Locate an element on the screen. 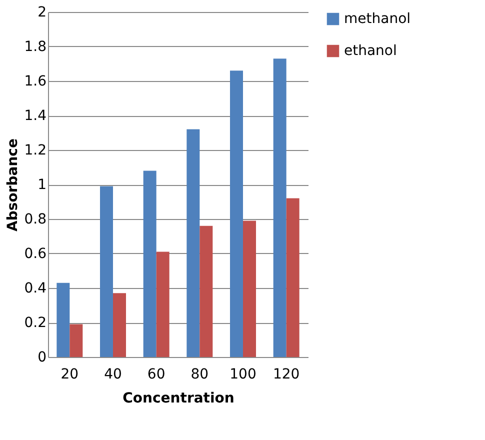 This screenshot has height=440, width=485. x-tick-label: 100 is located at coordinates (243, 374).